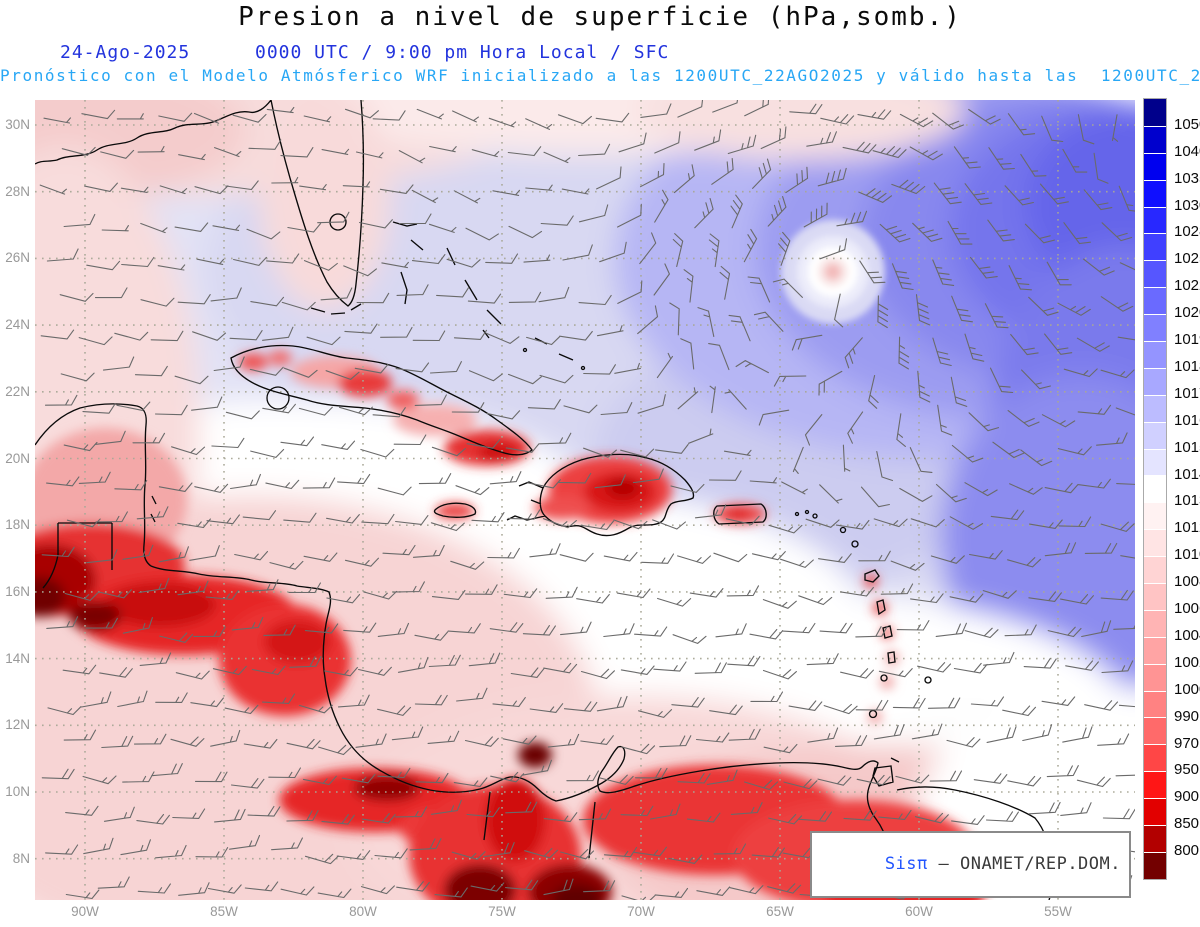 Image resolution: width=1200 pixels, height=927 pixels. I want to click on colorbar-tick-label: 1020, so click(1187, 313).